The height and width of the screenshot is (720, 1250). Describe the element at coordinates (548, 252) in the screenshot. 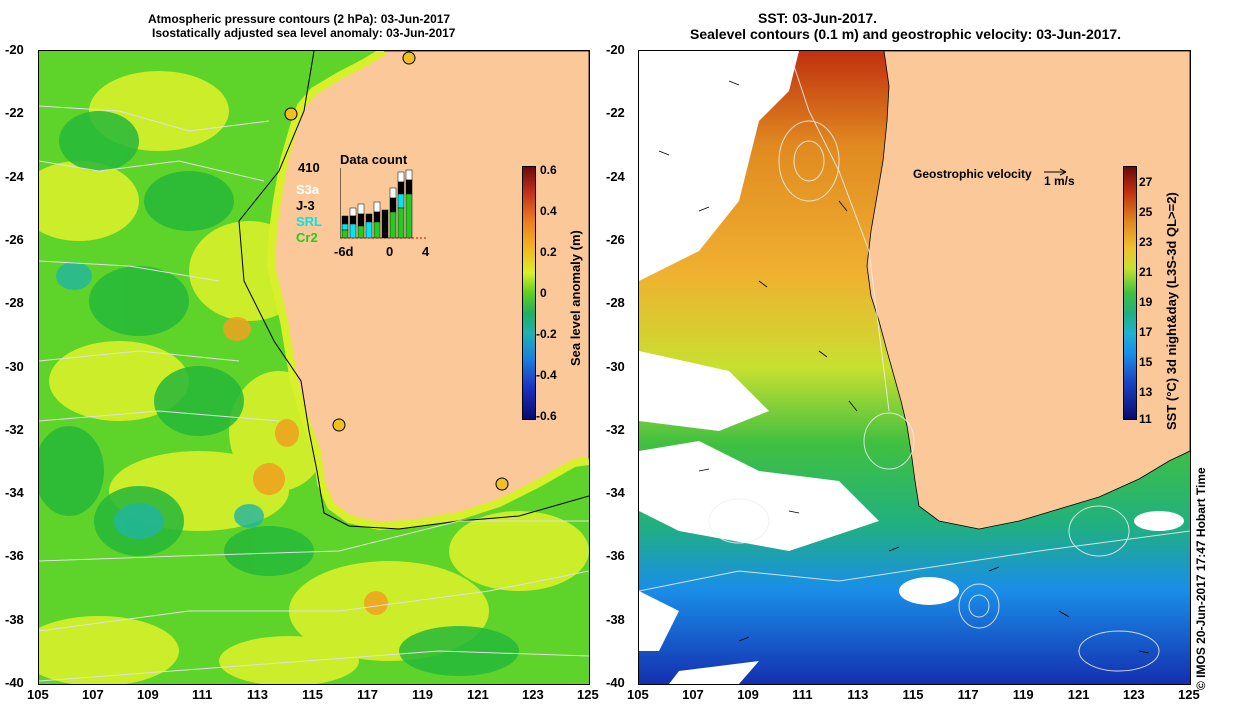

I see `sla-cbar-tick-2: 0.2` at that location.